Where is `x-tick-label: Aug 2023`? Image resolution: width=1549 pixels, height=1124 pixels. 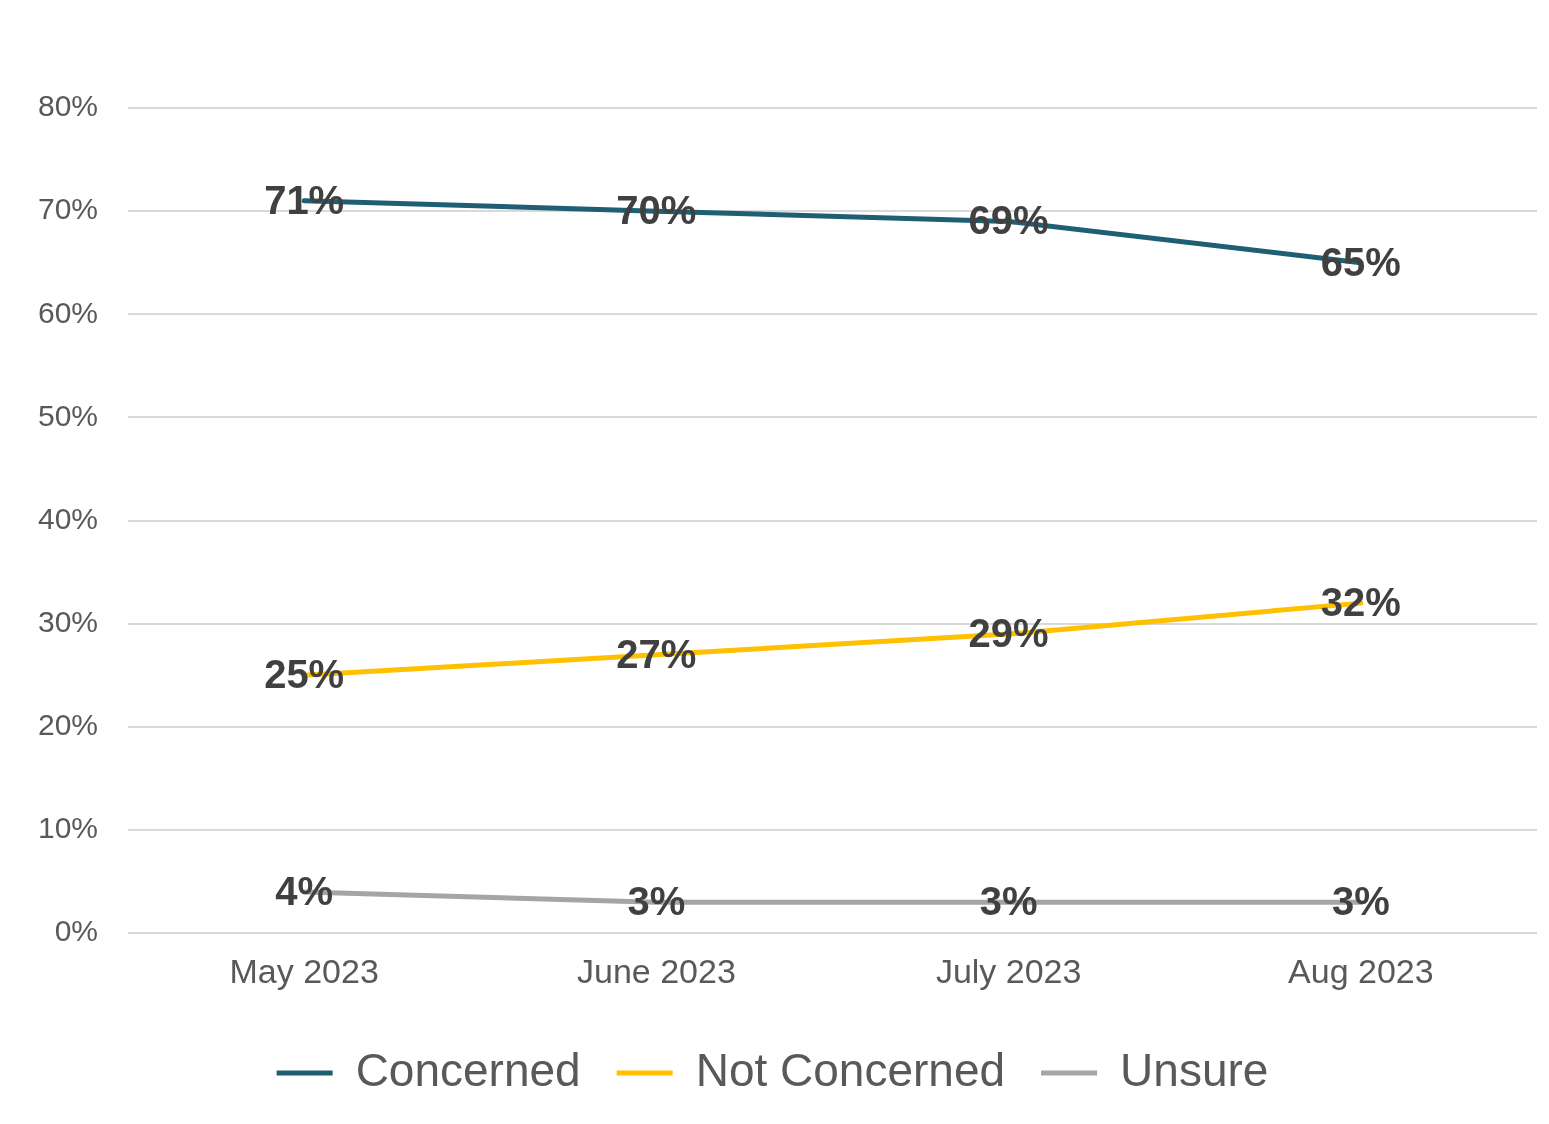 x-tick-label: Aug 2023 is located at coordinates (1361, 970).